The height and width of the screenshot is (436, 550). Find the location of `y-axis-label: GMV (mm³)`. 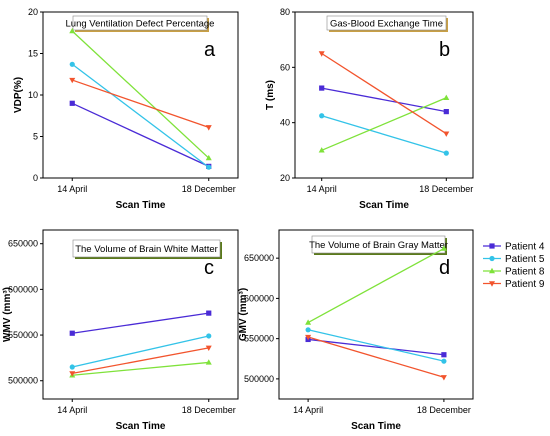

y-axis-label: GMV (mm³) is located at coordinates (243, 314).